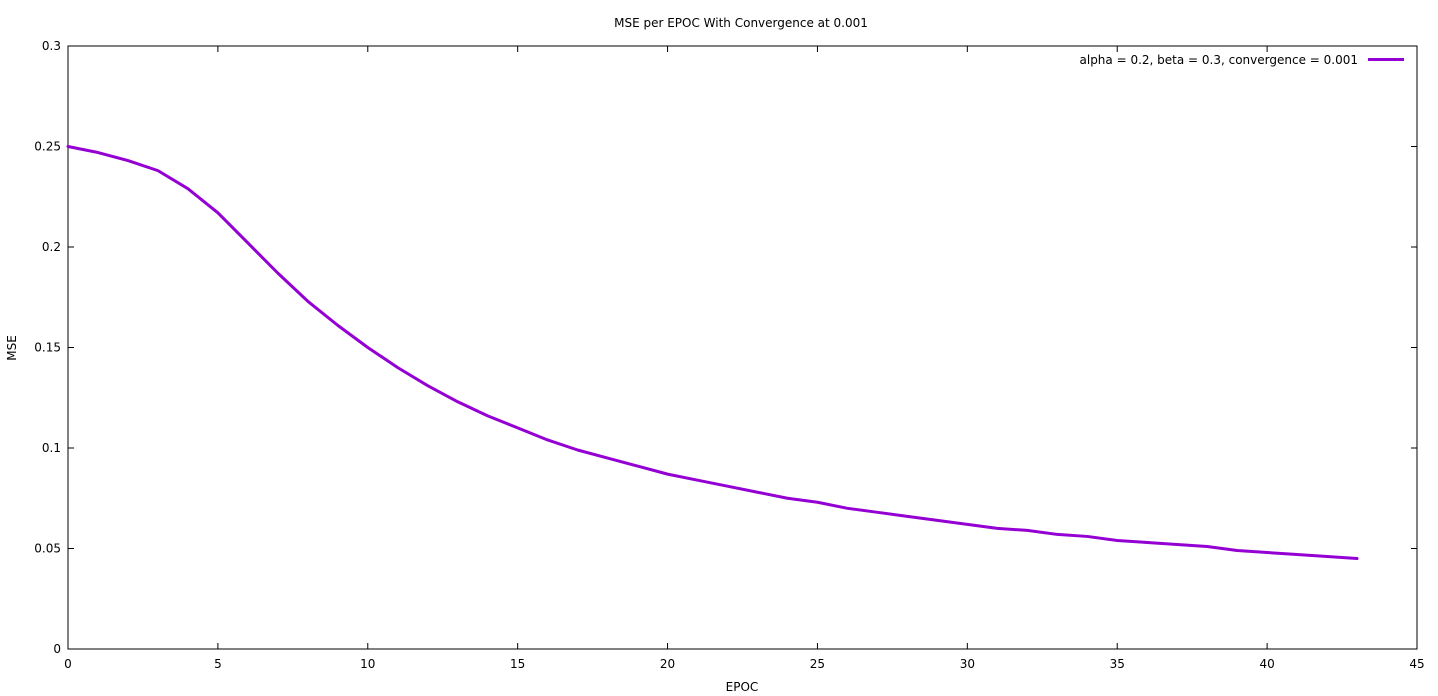  Describe the element at coordinates (51, 46) in the screenshot. I see `y-tick-label: 0.3` at that location.